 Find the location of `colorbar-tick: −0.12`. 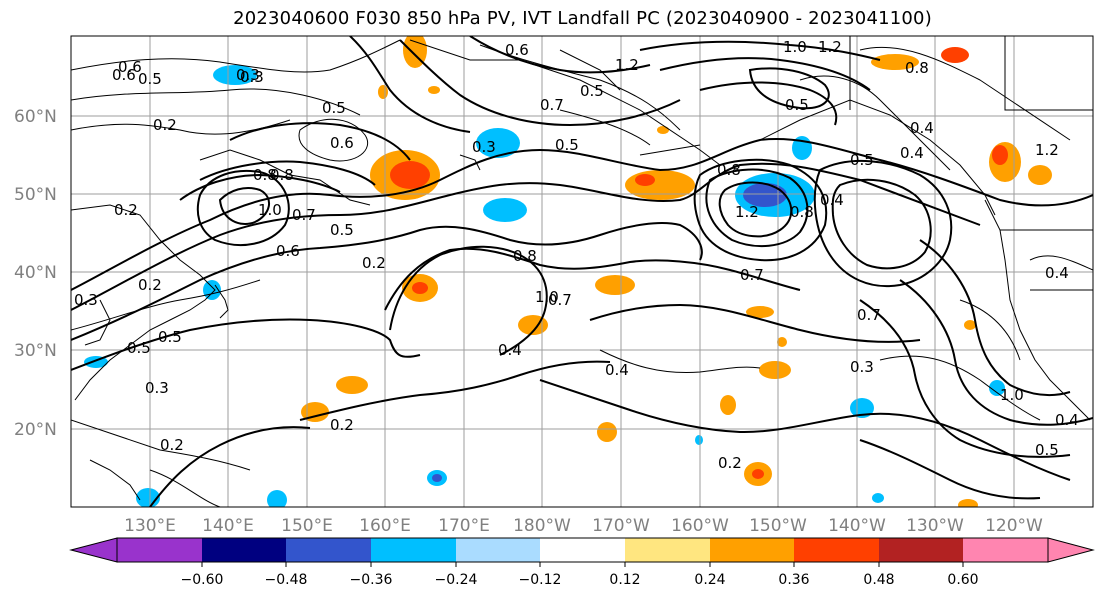

colorbar-tick: −0.12 is located at coordinates (540, 580).